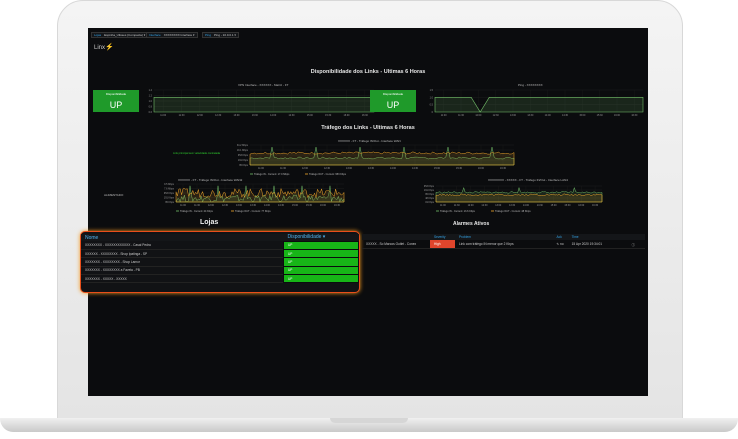  Describe the element at coordinates (321, 237) in the screenshot. I see `column-disponibilidade: Disponibilidade ▾` at that location.